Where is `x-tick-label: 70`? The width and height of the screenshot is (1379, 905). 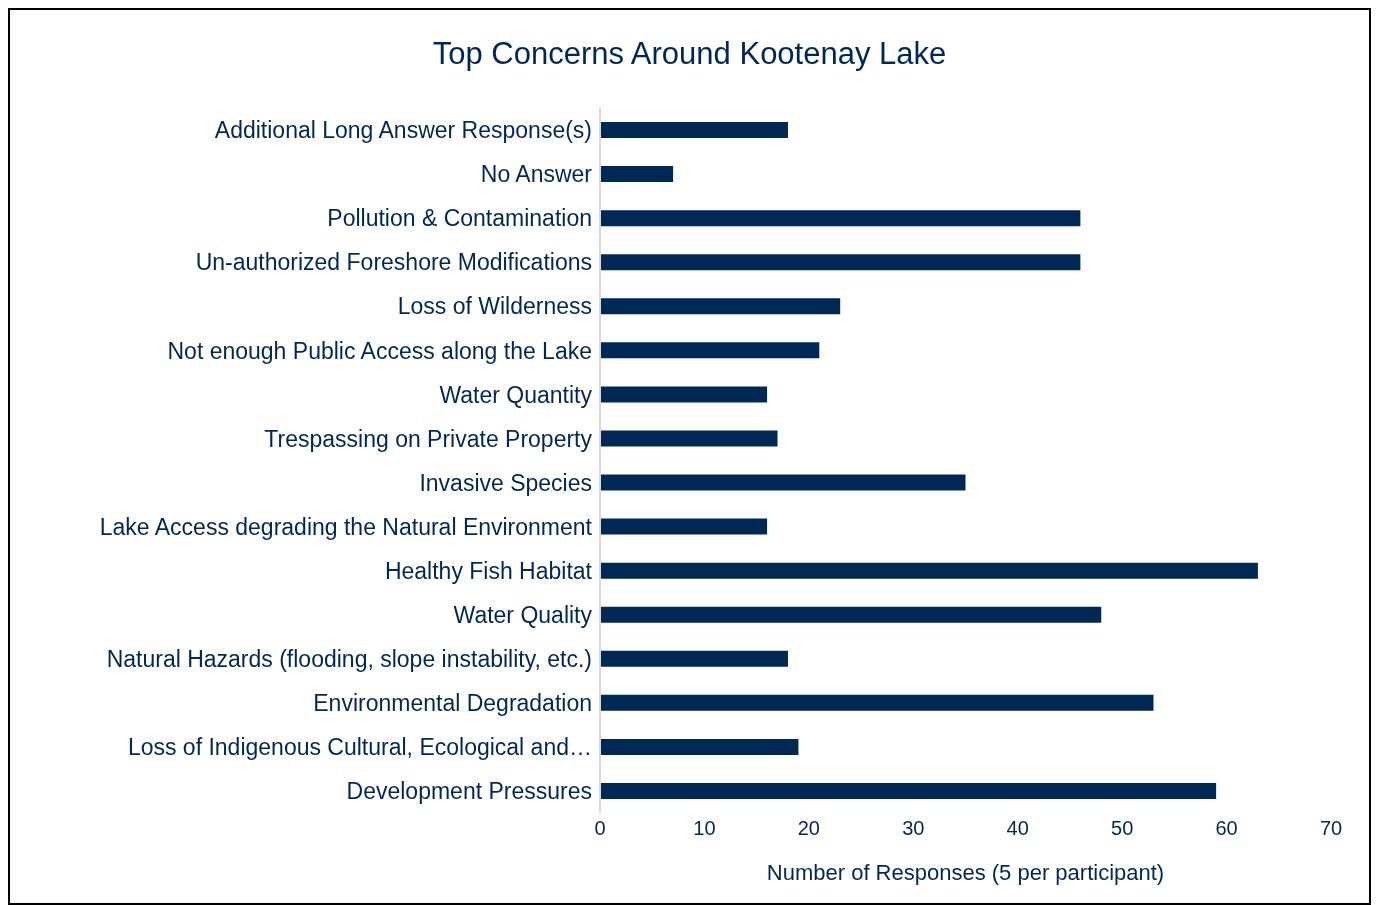 x-tick-label: 70 is located at coordinates (1331, 828).